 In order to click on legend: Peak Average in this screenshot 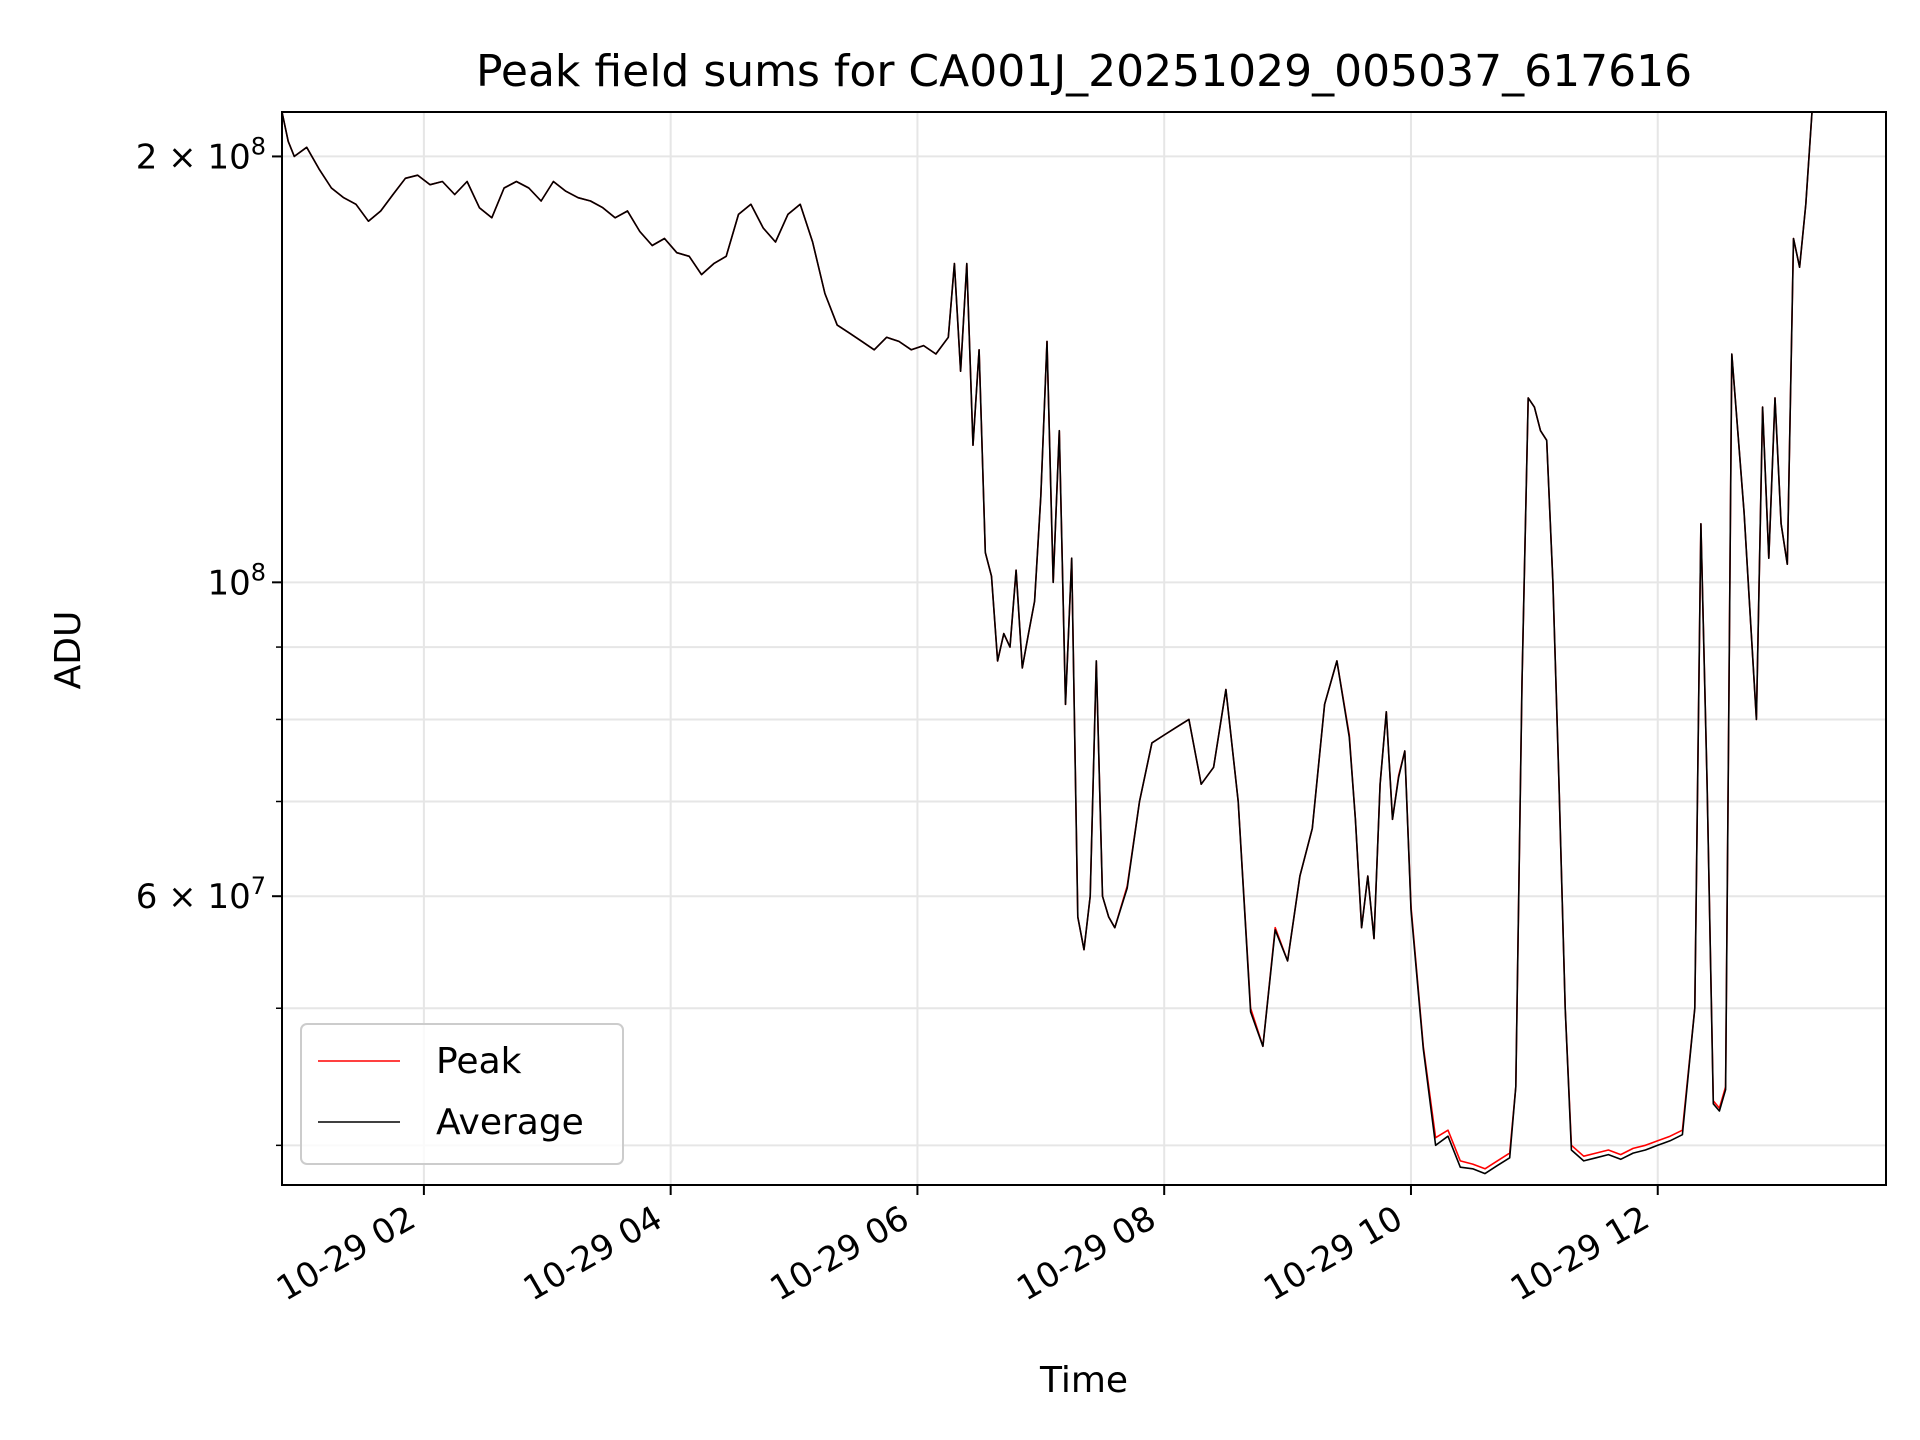, I will do `click(462, 1094)`.